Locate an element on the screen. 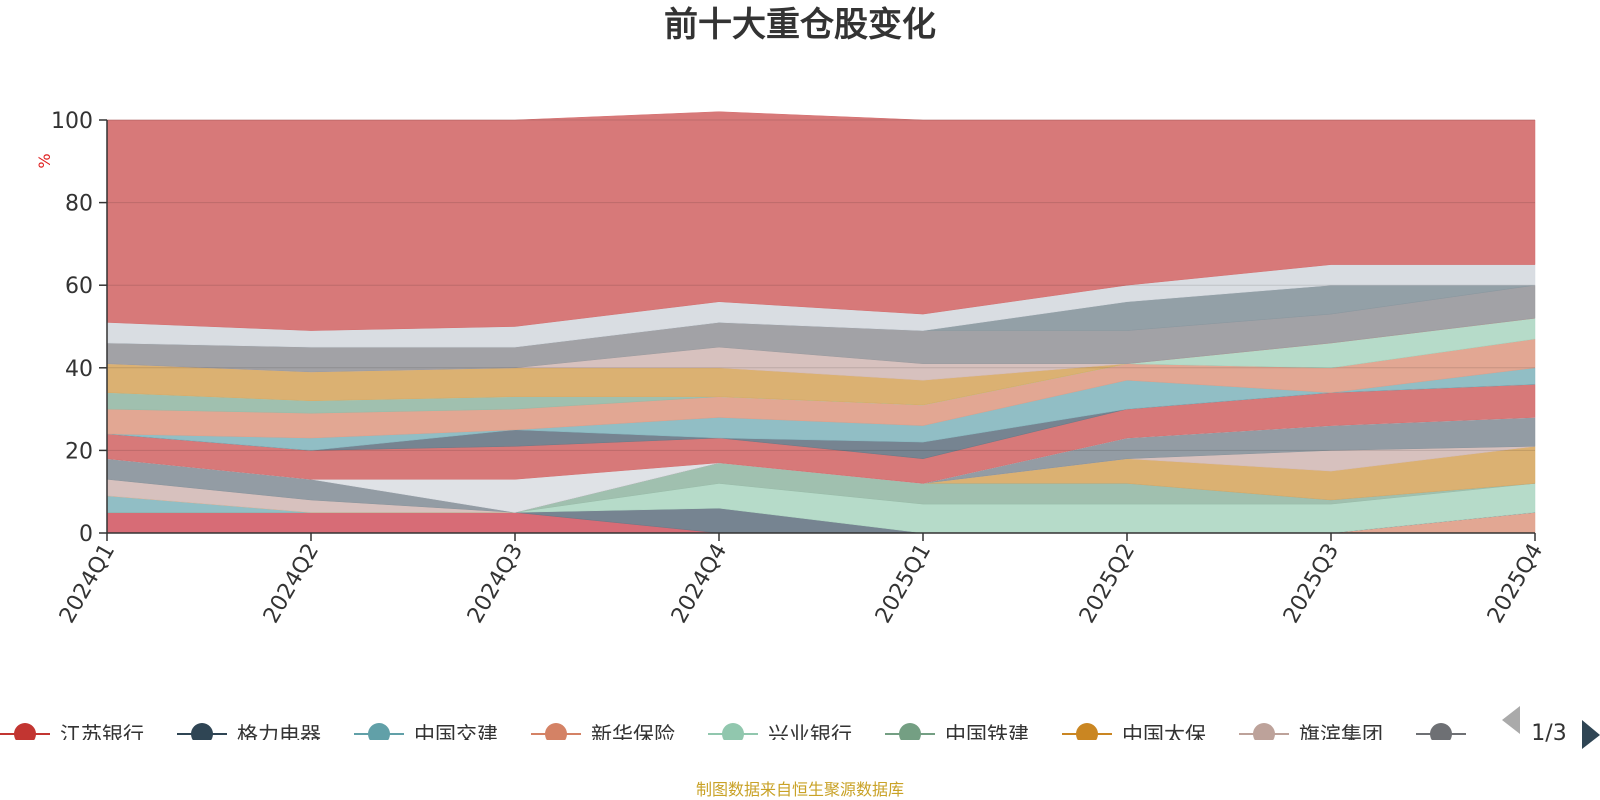 The image size is (1600, 800). legend-label: 新华保险 is located at coordinates (633, 735).